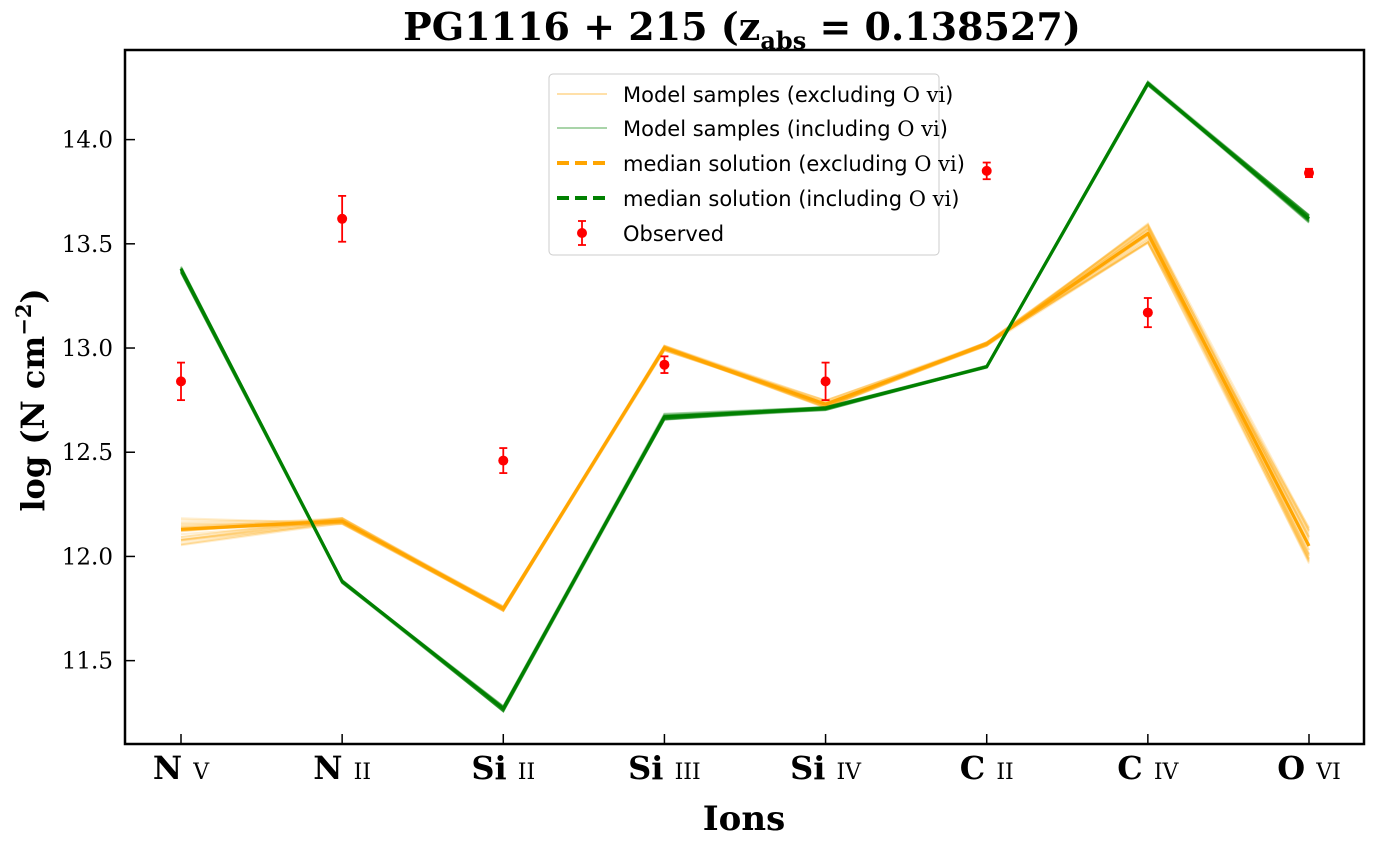 The width and height of the screenshot is (1374, 845). What do you see at coordinates (987, 768) in the screenshot?
I see `x-tick-label: C II` at bounding box center [987, 768].